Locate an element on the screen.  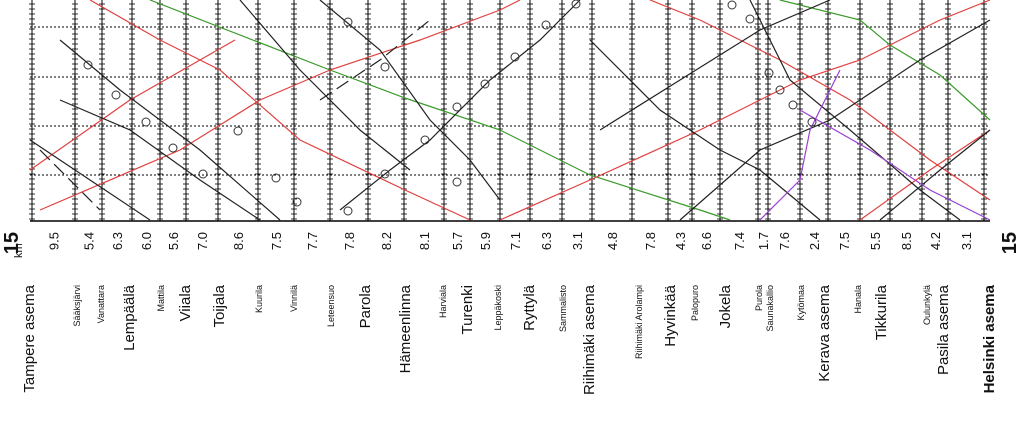
station-name: Ryttylä is located at coordinates (529, 307).